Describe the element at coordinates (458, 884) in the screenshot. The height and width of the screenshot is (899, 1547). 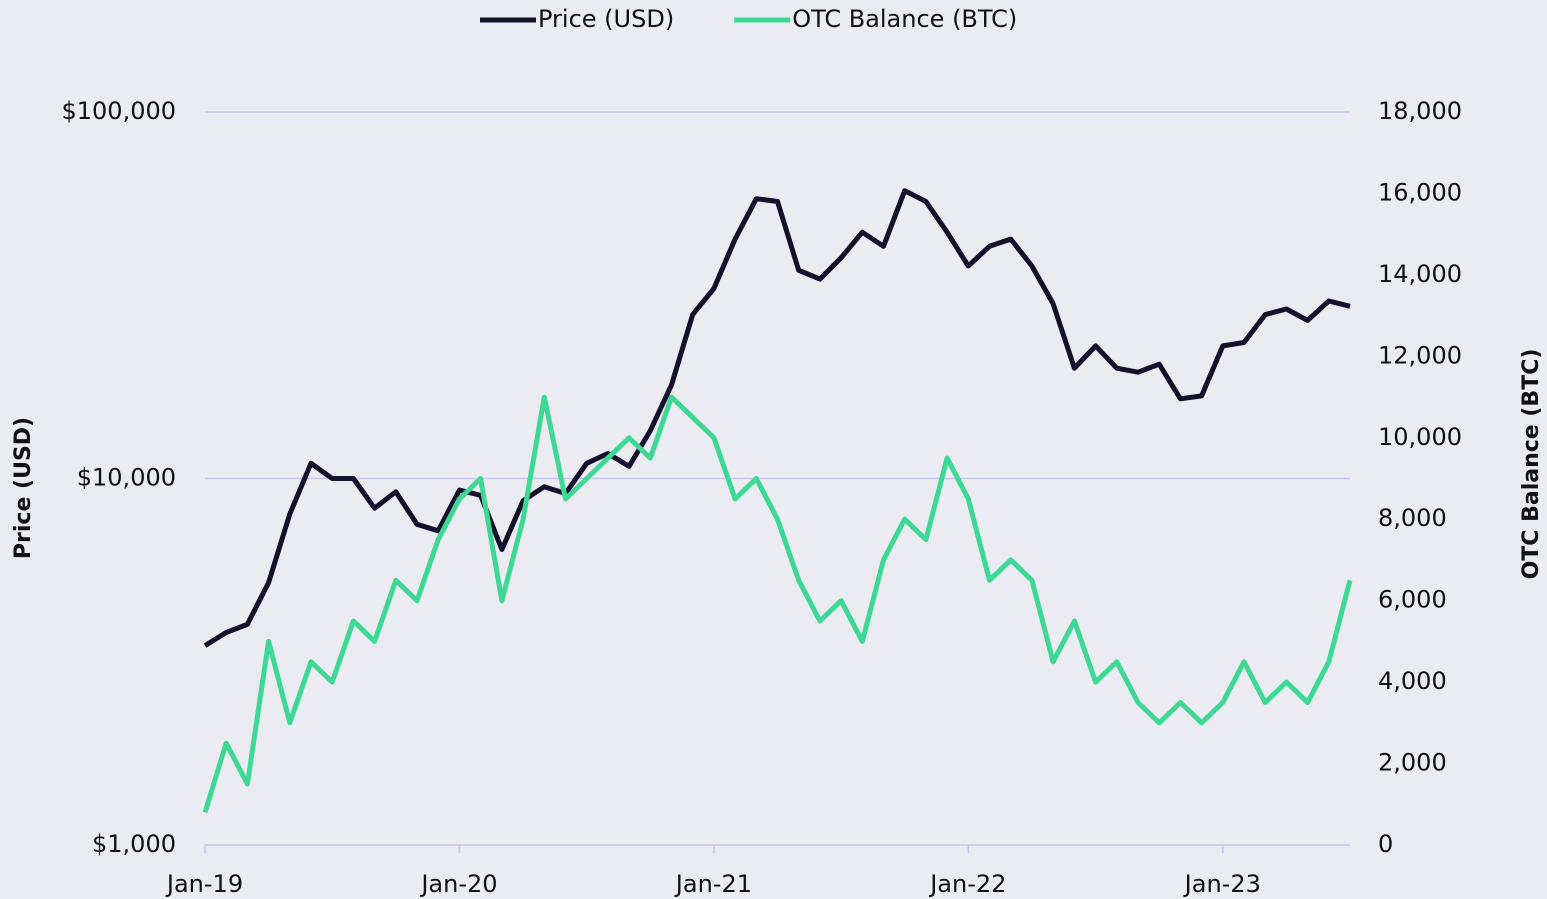
I see `x-tick-label: Jan-20` at that location.